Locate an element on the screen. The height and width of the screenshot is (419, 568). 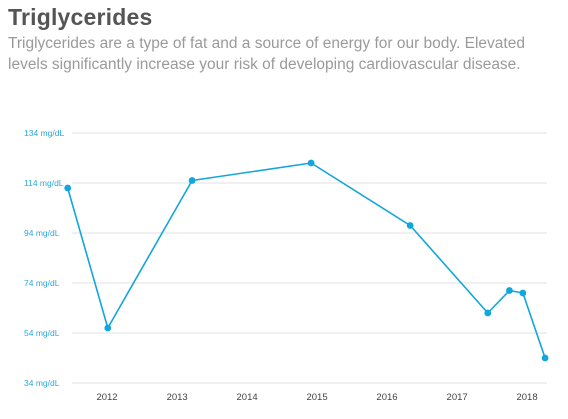
x-tick-label: 2017 is located at coordinates (457, 397).